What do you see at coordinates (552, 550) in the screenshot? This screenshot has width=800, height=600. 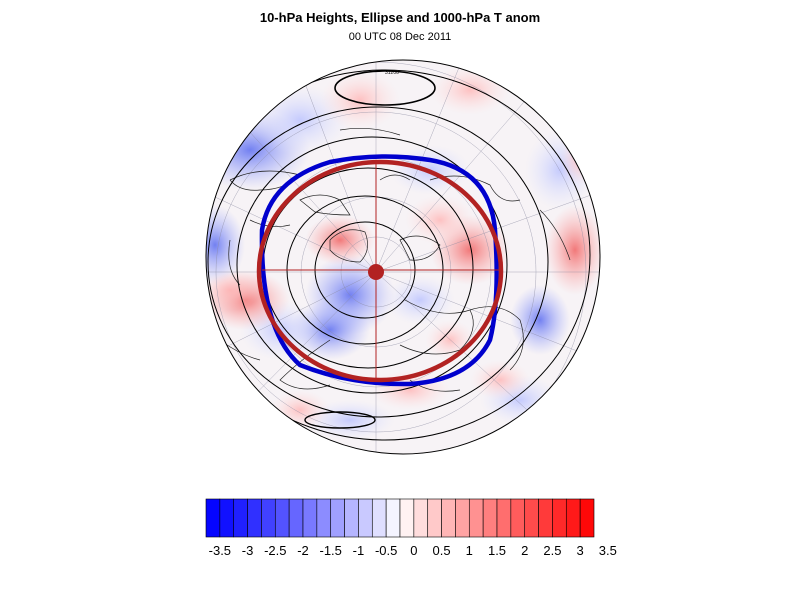 I see `colorbar-tick-label: 2.5` at bounding box center [552, 550].